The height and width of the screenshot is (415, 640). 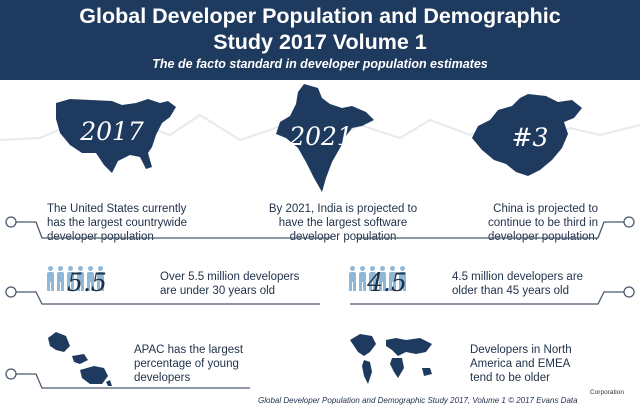 I want to click on title-line-2: Study 2017 Volume 1, so click(x=320, y=42).